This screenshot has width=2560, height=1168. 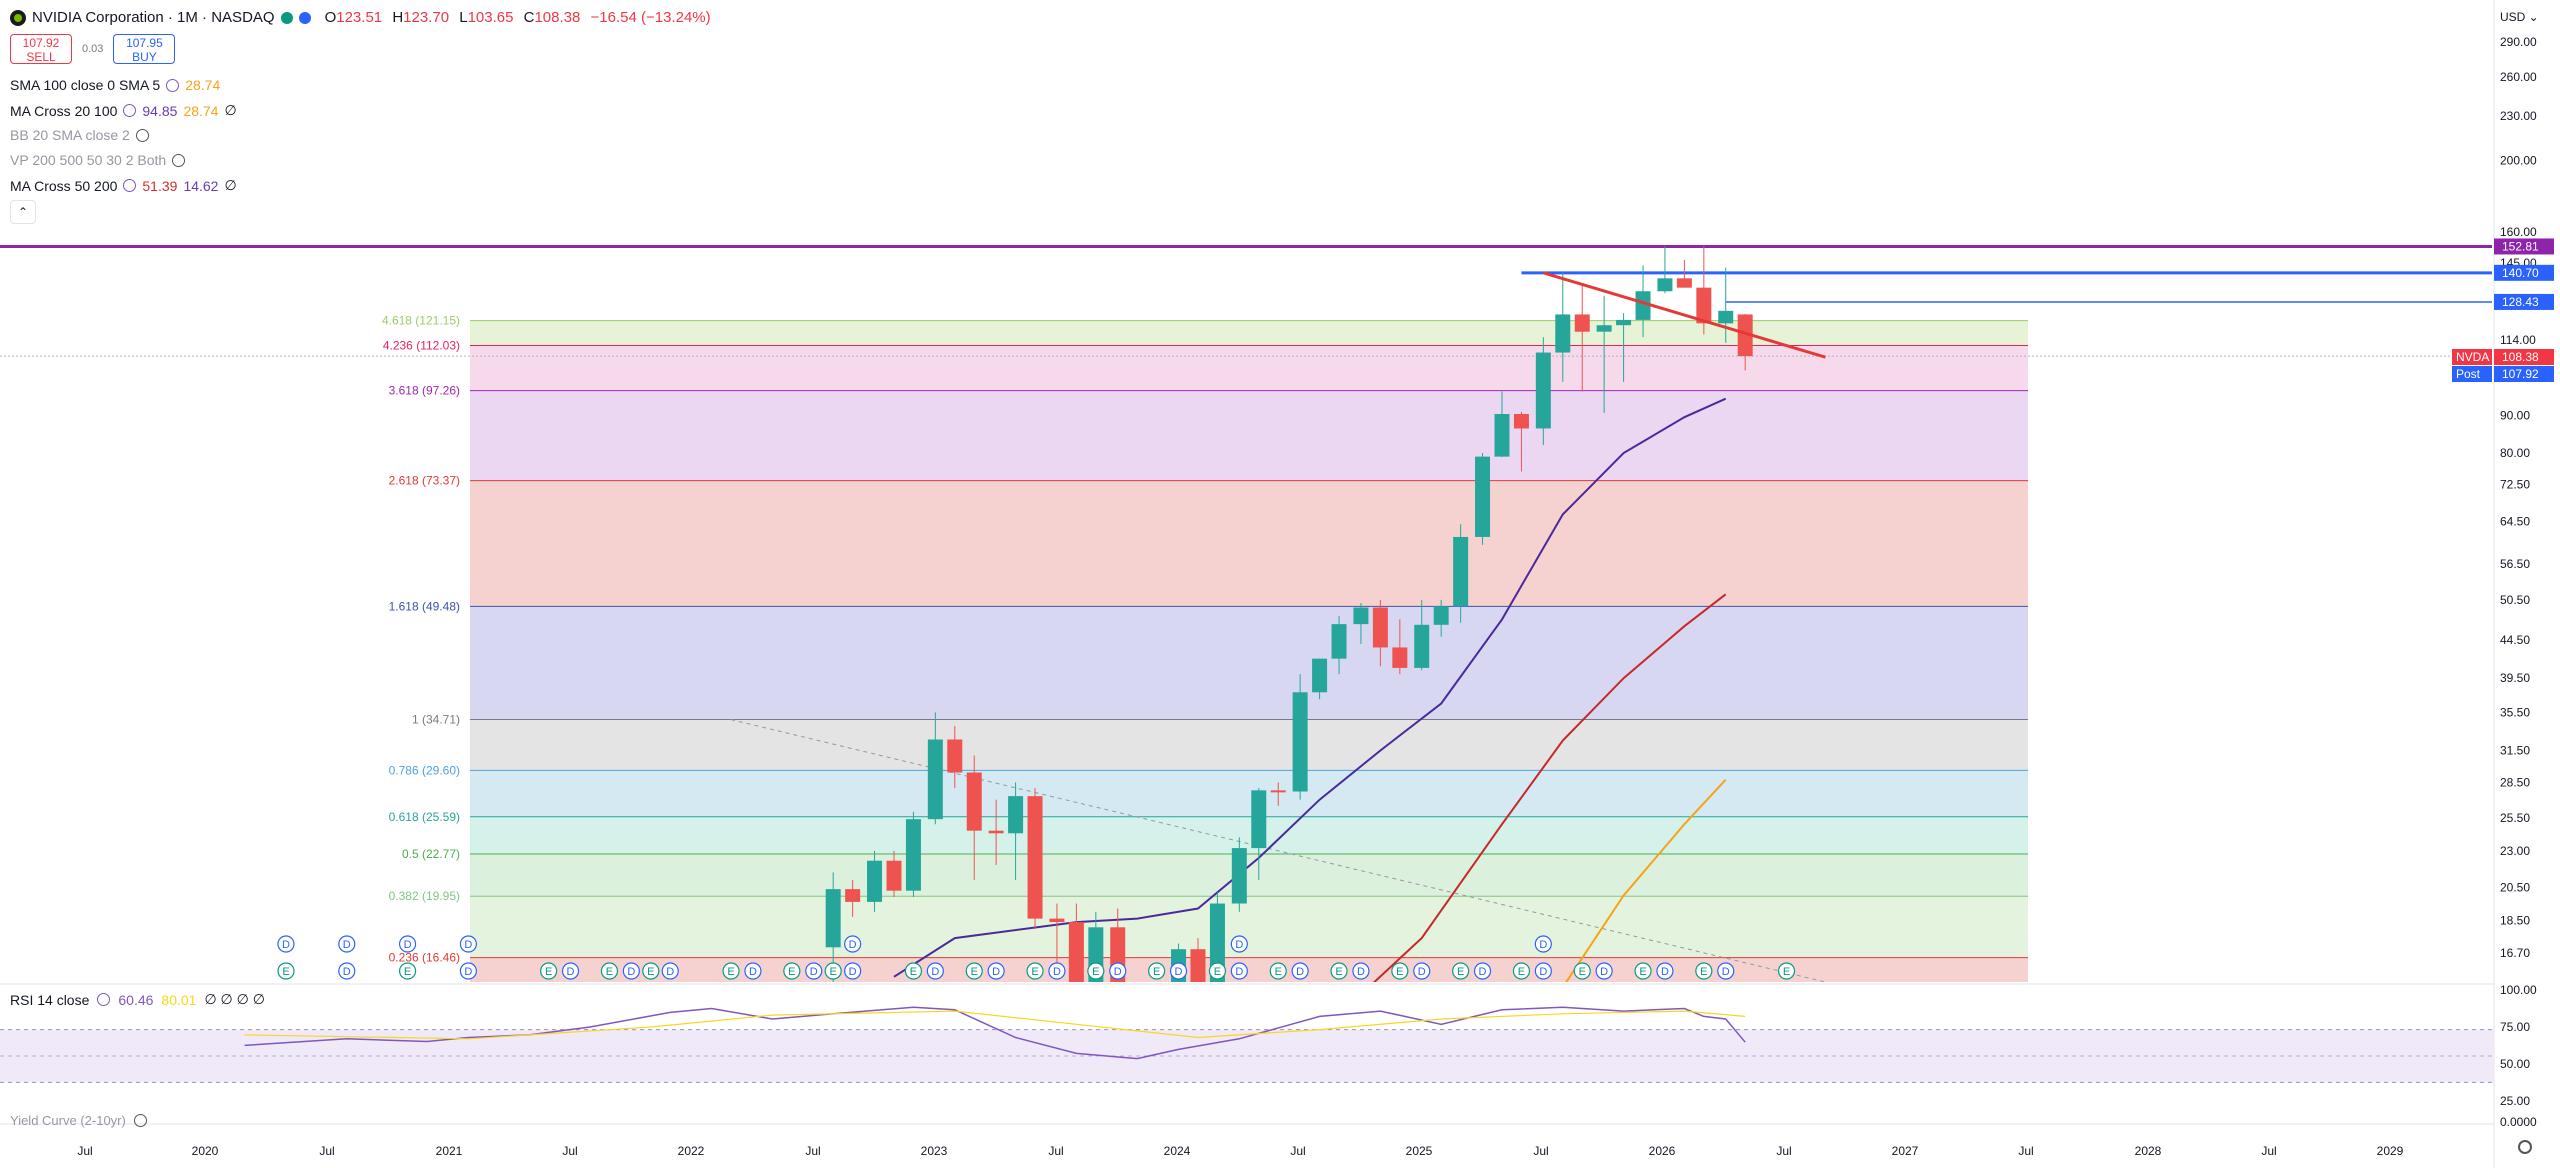 I want to click on market-status-icon, so click(x=286, y=17).